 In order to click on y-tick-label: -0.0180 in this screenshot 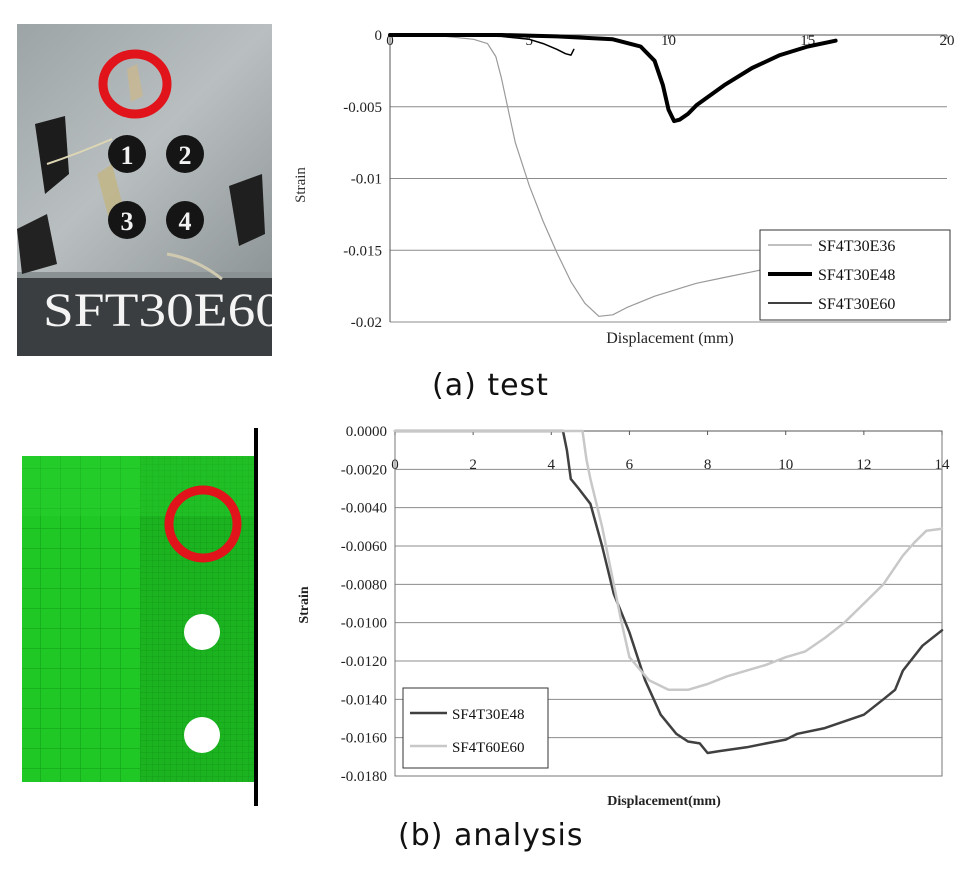, I will do `click(364, 777)`.